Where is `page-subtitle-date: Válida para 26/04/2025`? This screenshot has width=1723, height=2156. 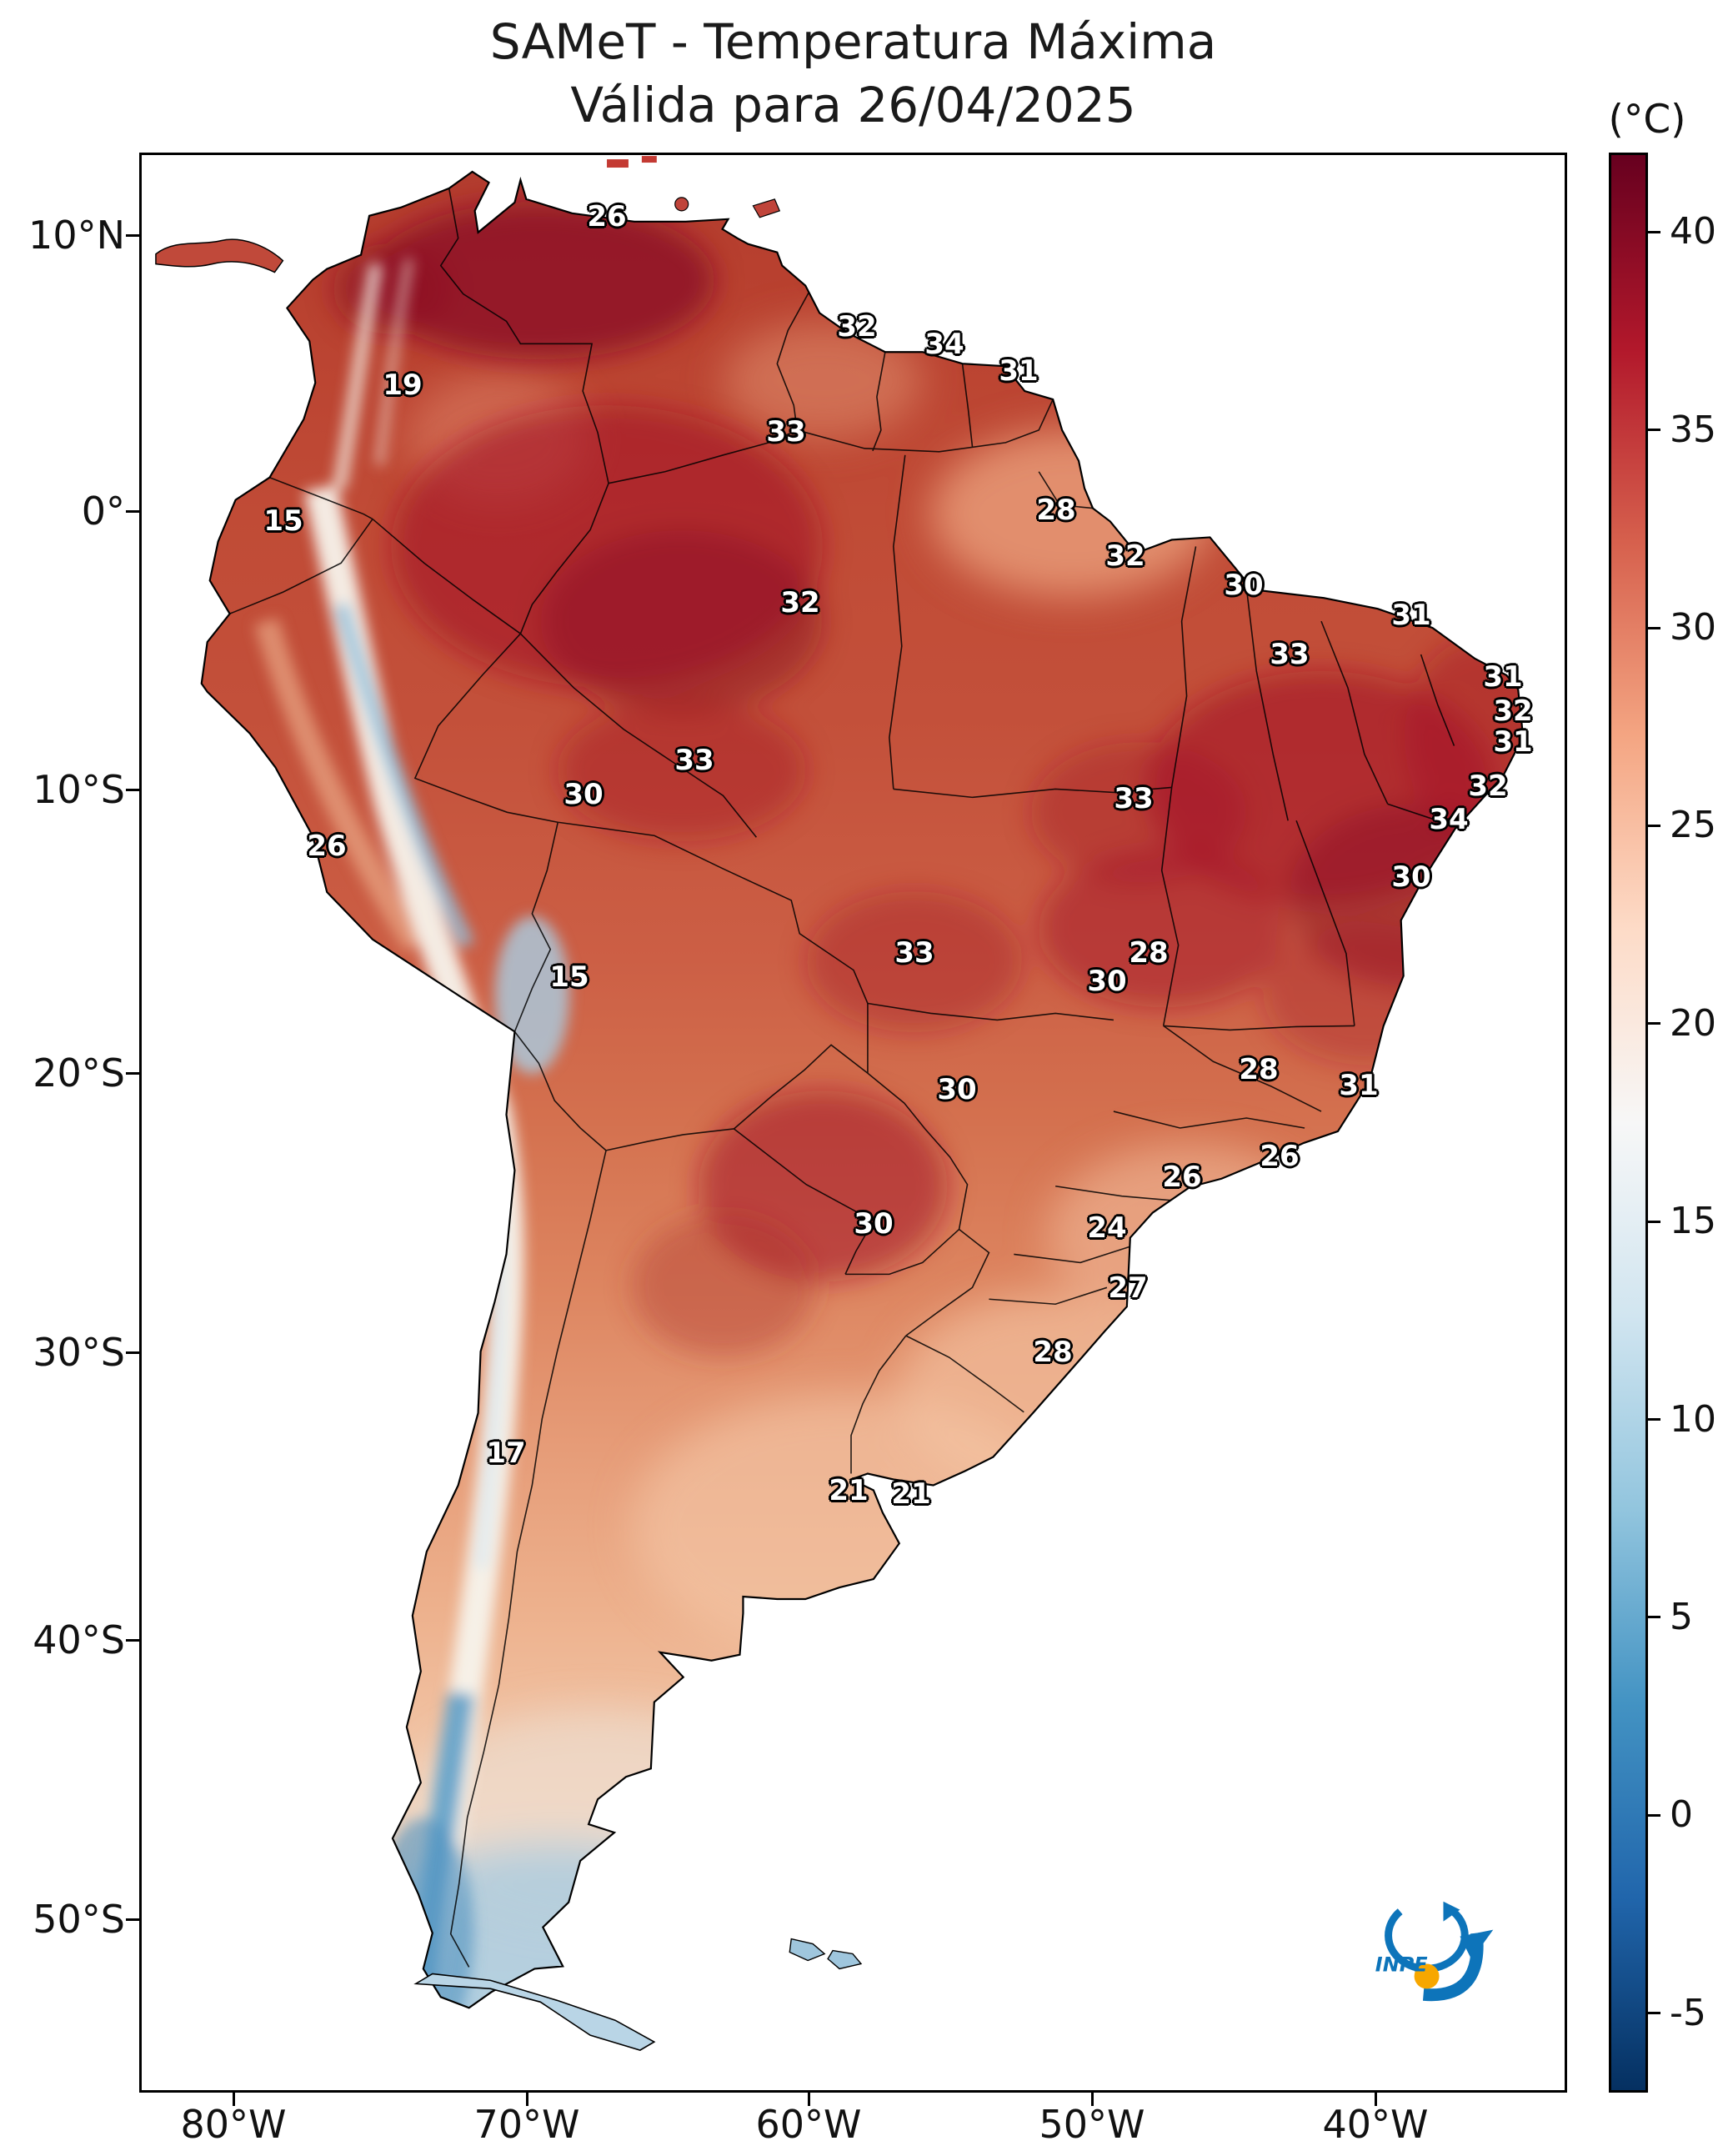
page-subtitle-date: Válida para 26/04/2025 is located at coordinates (853, 105).